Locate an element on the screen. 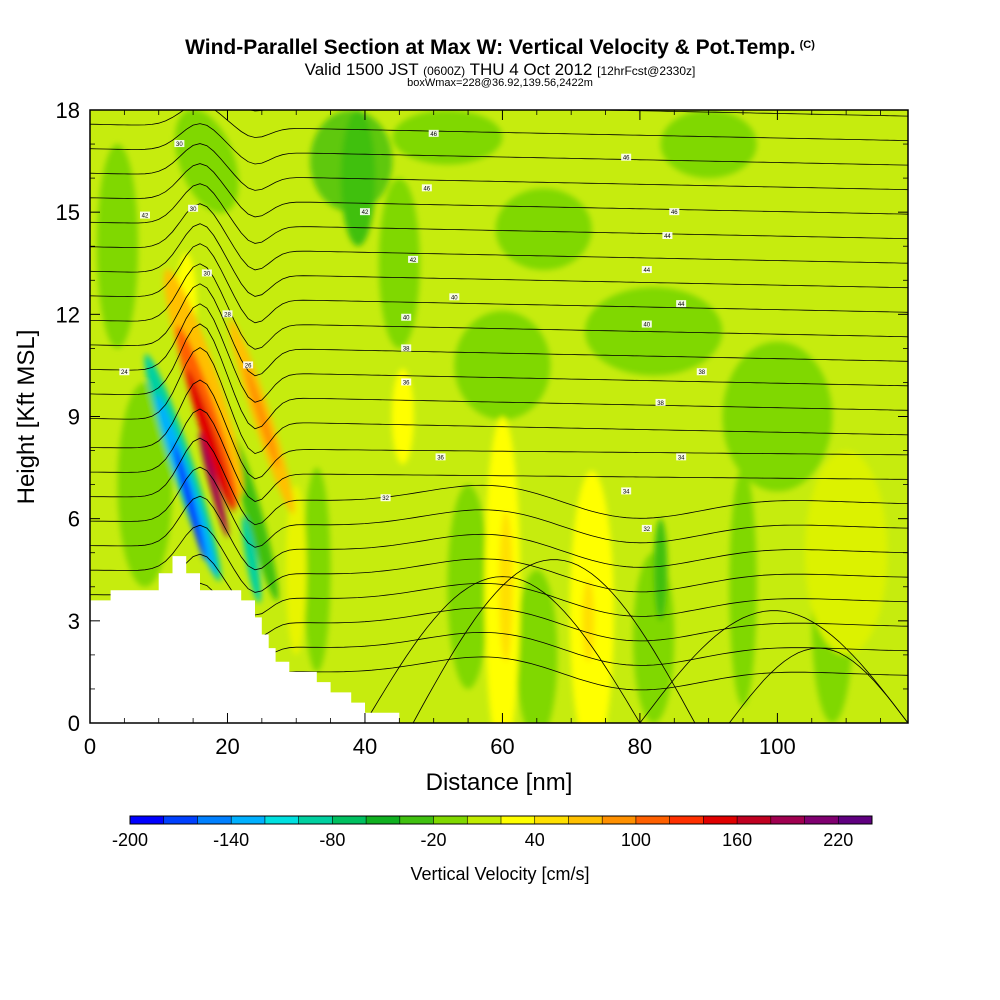  theta-contour-label: 42 is located at coordinates (365, 213).